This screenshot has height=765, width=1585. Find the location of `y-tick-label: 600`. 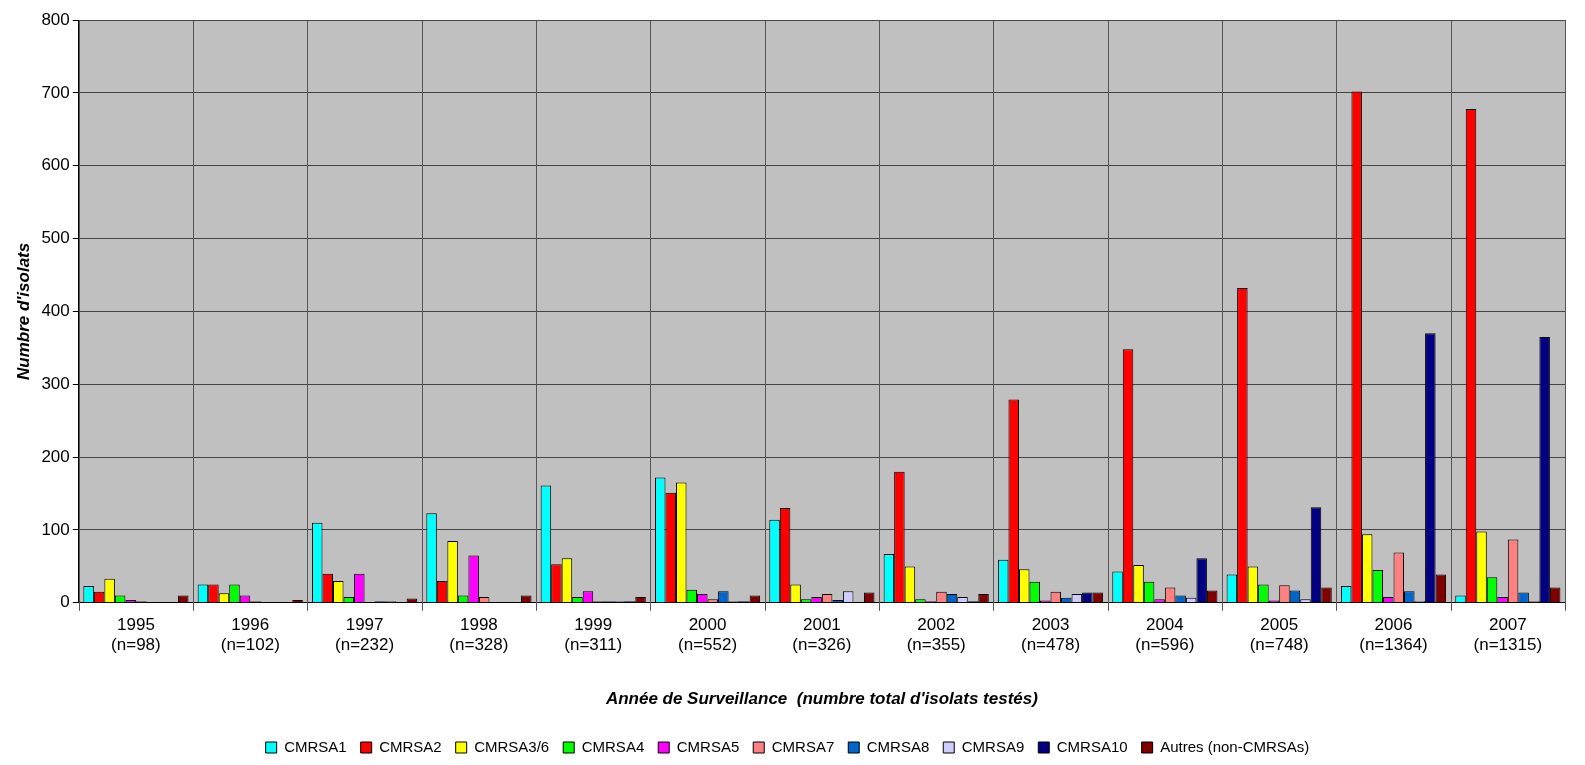

y-tick-label: 600 is located at coordinates (55, 165).